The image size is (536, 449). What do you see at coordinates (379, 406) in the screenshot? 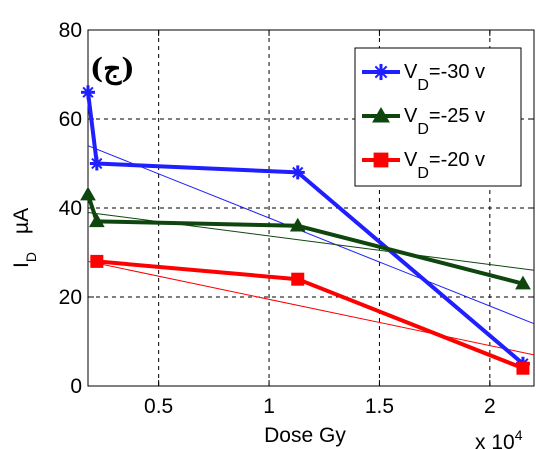
I see `x-tick-label: 1.5` at bounding box center [379, 406].